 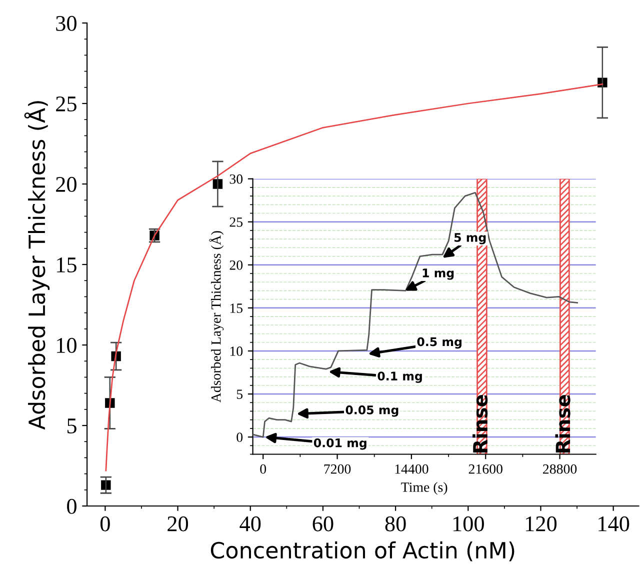 What do you see at coordinates (337, 469) in the screenshot?
I see `x-tick-label: 7200` at bounding box center [337, 469].